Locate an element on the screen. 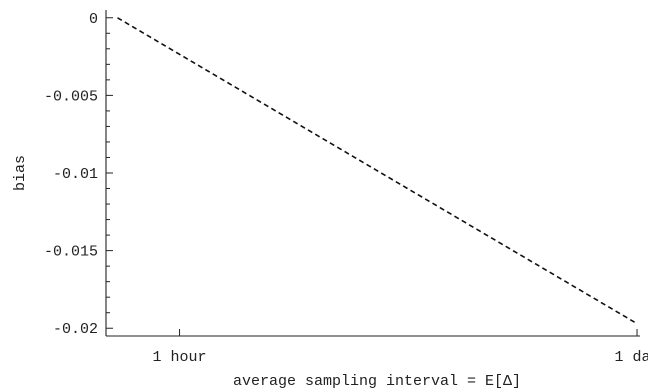  y-axis-title: bias is located at coordinates (20, 173).